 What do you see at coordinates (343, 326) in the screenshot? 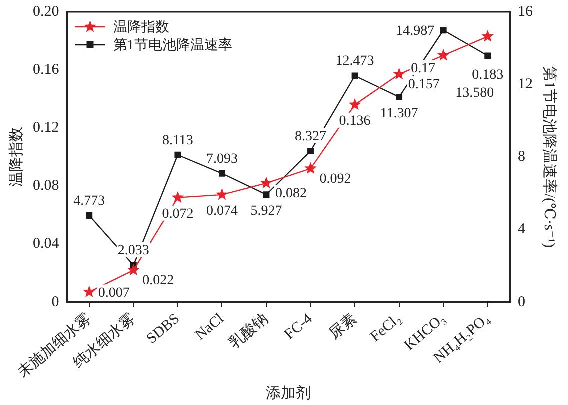
I see `x-tick-label: 尿素` at bounding box center [343, 326].